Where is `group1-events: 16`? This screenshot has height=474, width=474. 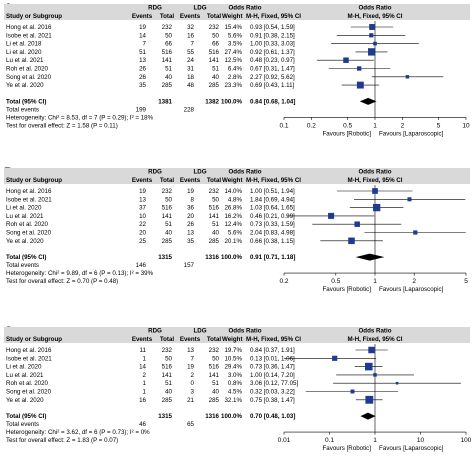 group1-events: 16 is located at coordinates (142, 400).